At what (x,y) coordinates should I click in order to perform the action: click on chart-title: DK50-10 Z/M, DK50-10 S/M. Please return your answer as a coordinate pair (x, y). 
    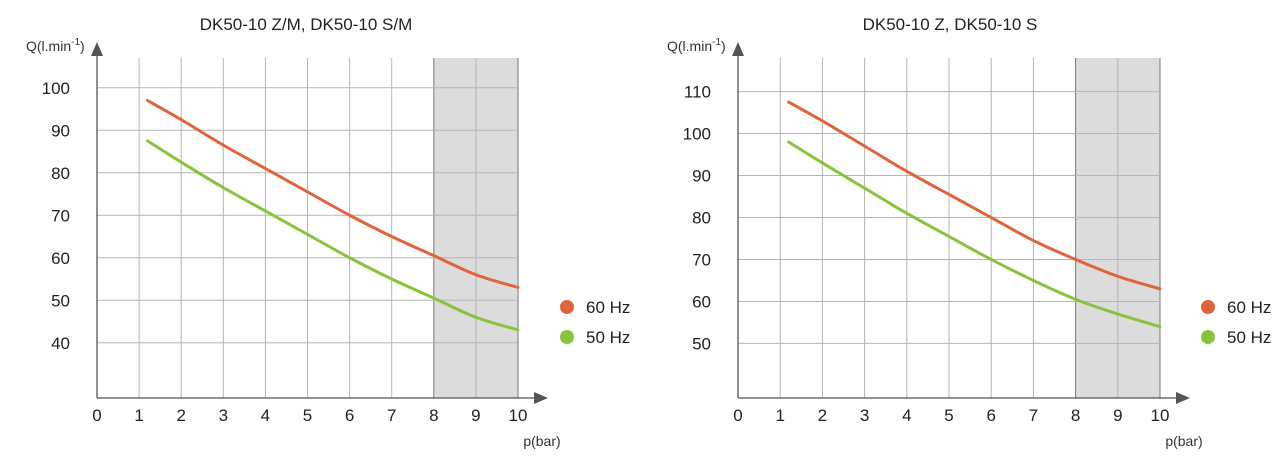
    Looking at the image, I should click on (306, 24).